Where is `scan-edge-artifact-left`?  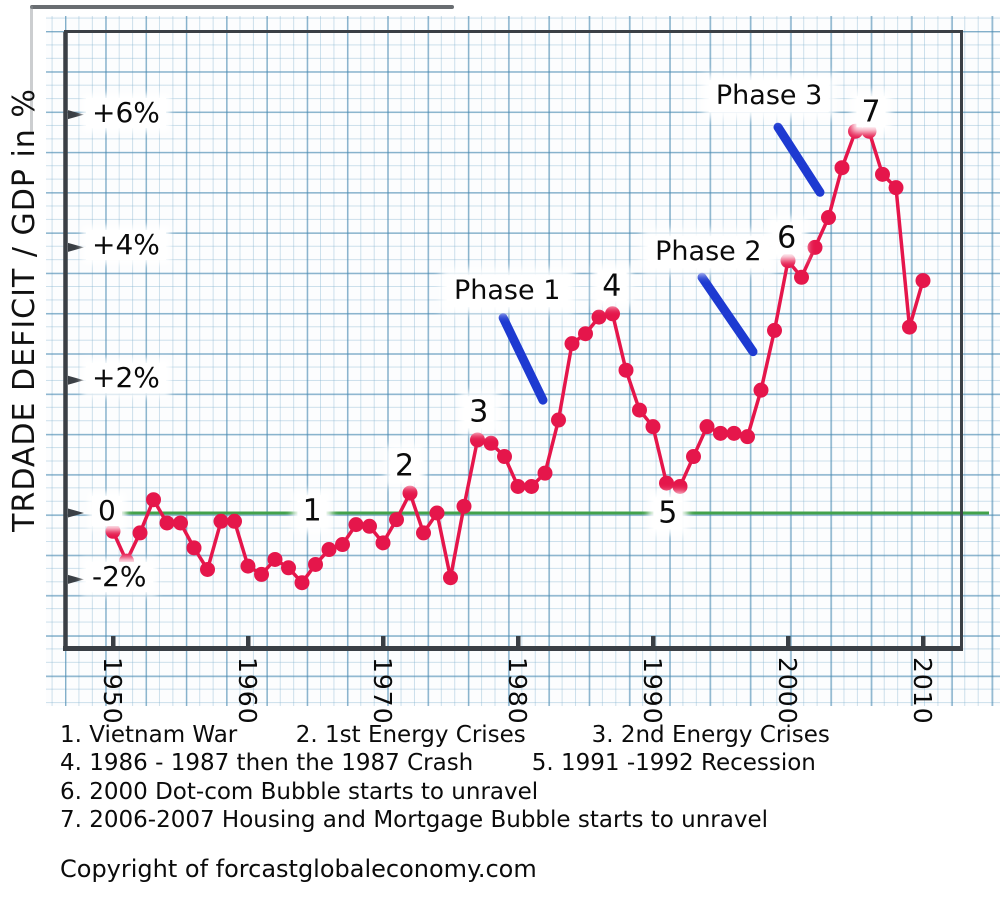 scan-edge-artifact-left is located at coordinates (31, 70).